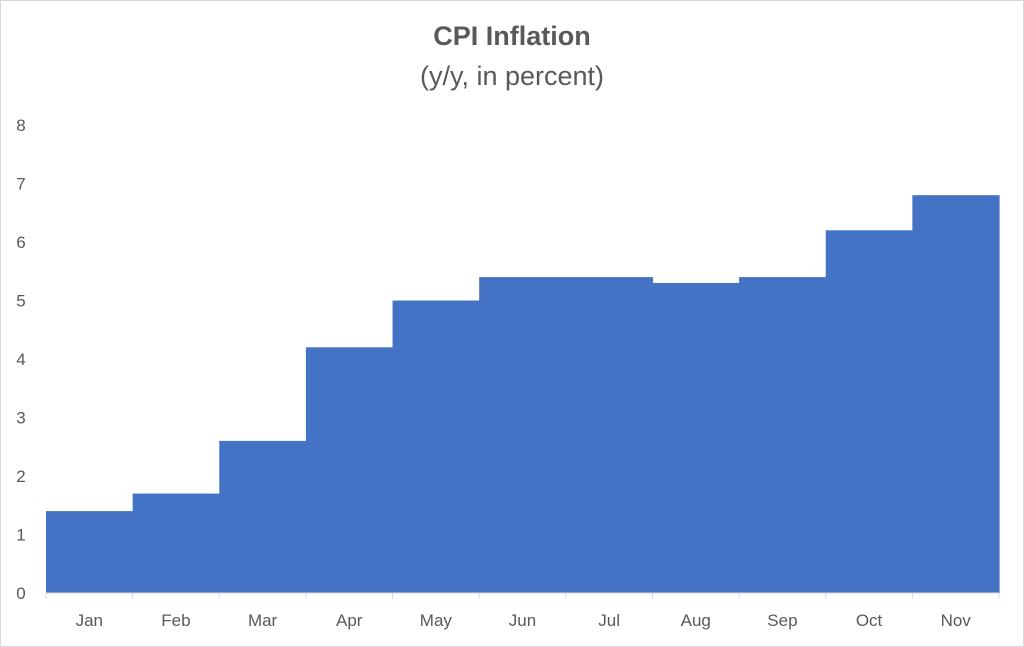 This screenshot has height=647, width=1024. What do you see at coordinates (20, 593) in the screenshot?
I see `y-tick-label: 0` at bounding box center [20, 593].